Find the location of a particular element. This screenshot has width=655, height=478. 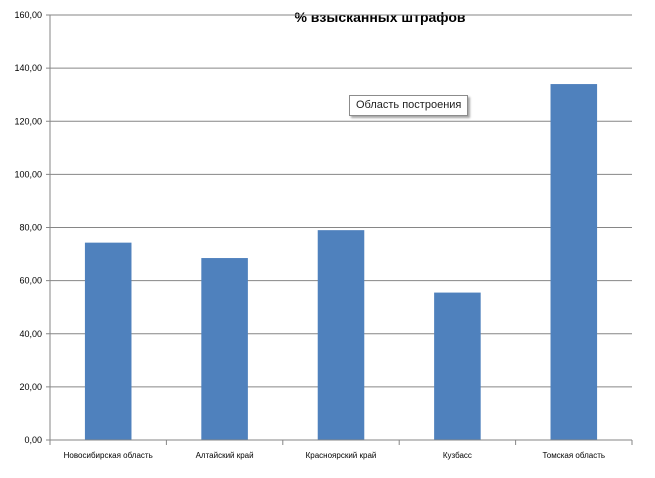

y-tick-label: 80,00 is located at coordinates (30, 228).